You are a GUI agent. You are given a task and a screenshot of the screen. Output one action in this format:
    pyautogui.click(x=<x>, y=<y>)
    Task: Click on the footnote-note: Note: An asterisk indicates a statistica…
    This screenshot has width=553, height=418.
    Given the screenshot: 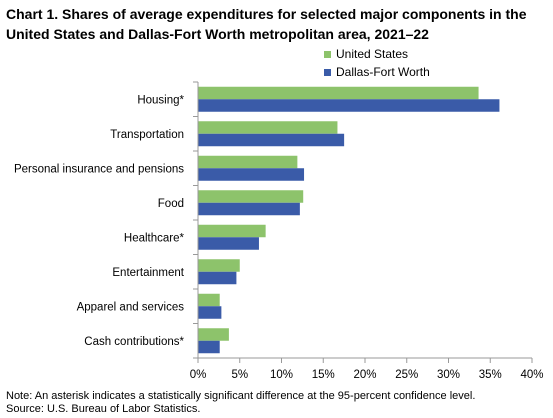 What is the action you would take?
    pyautogui.click(x=241, y=396)
    